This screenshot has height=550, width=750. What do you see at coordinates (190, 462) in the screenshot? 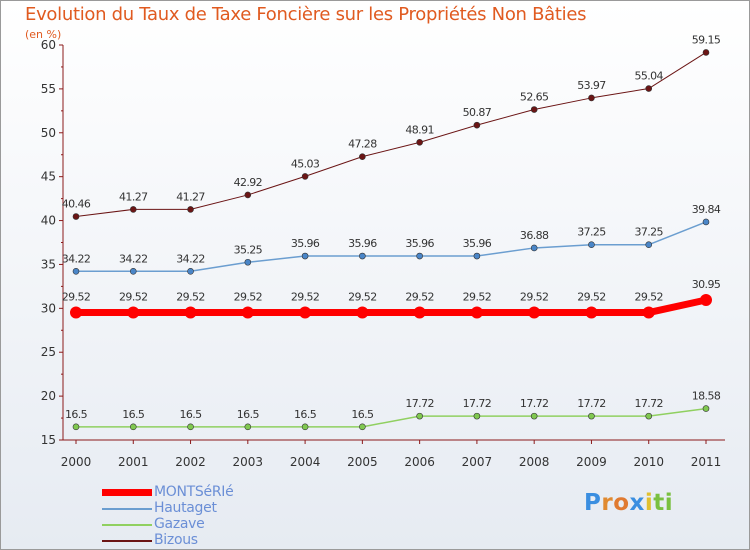
I see `x-tick-label: 2002` at bounding box center [190, 462].